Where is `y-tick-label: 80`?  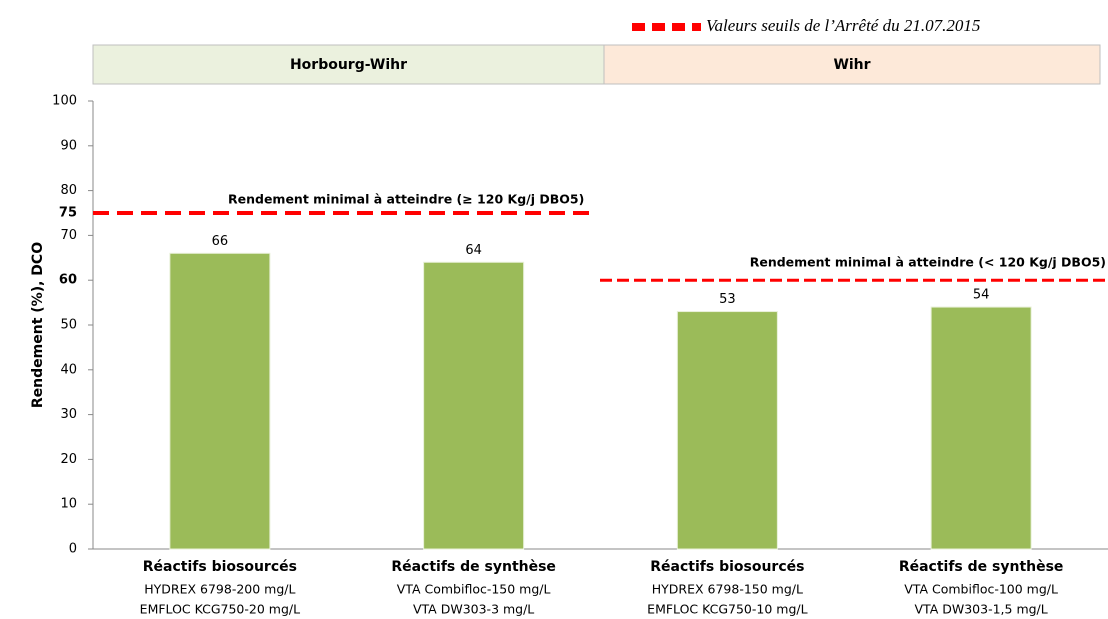
y-tick-label: 80 is located at coordinates (68, 190).